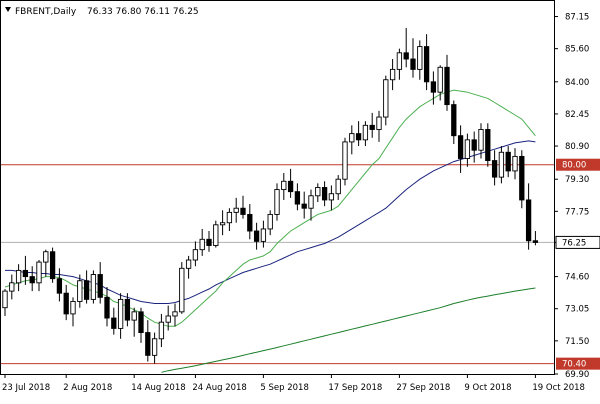 The image size is (600, 404). What do you see at coordinates (143, 12) in the screenshot?
I see `ohlc-values: 76.33 76.80 76.11 76.25` at bounding box center [143, 12].